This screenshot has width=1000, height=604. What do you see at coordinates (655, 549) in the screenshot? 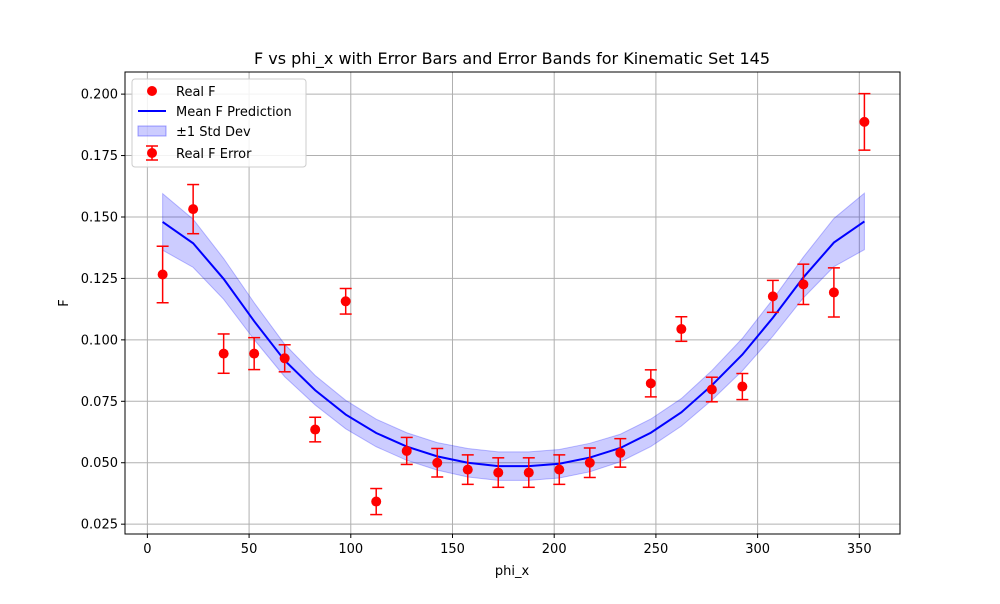
I see `x-tick-label: 250` at bounding box center [655, 549].